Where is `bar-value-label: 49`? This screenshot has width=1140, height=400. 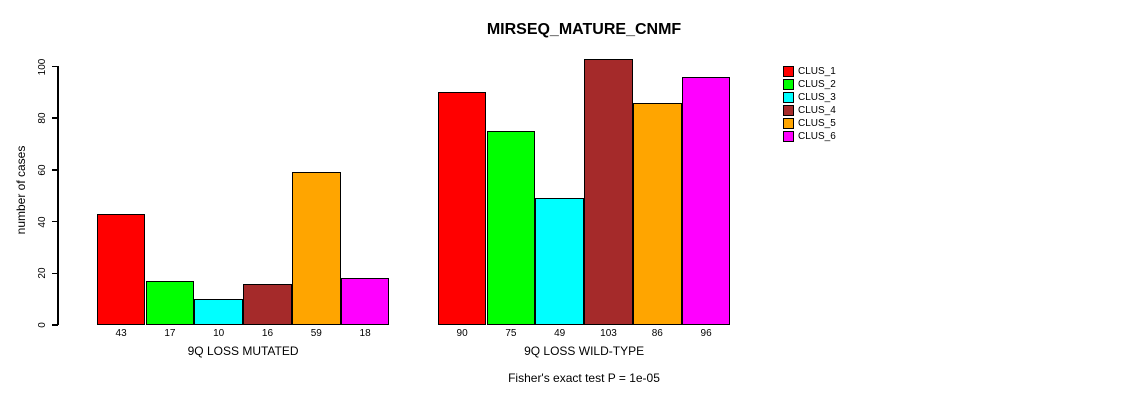 bar-value-label: 49 is located at coordinates (560, 333).